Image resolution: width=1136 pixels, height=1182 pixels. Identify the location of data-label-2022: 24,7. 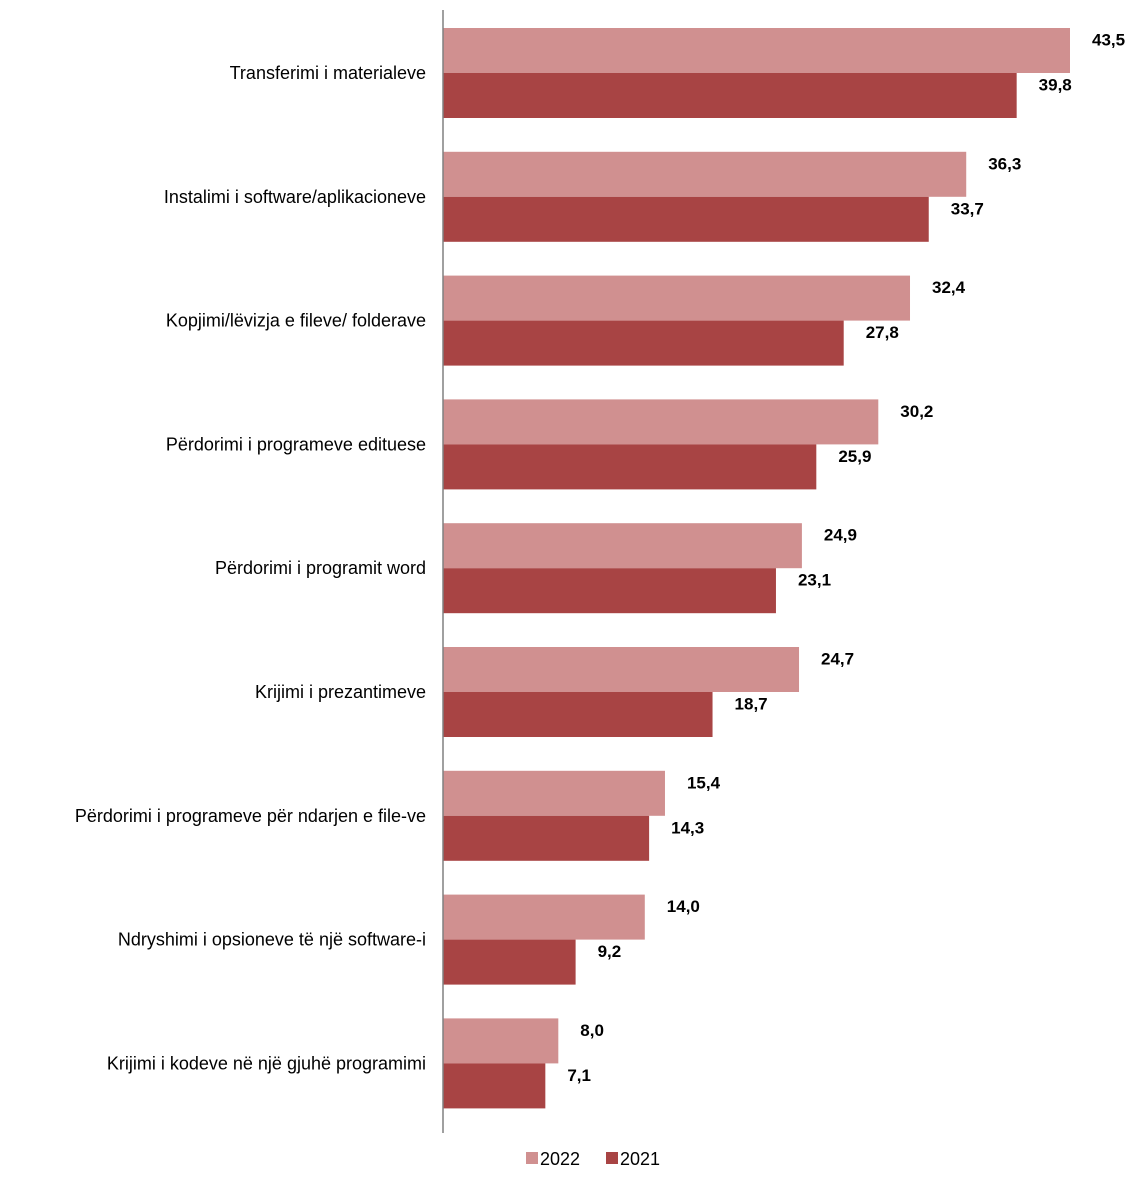
(837, 659).